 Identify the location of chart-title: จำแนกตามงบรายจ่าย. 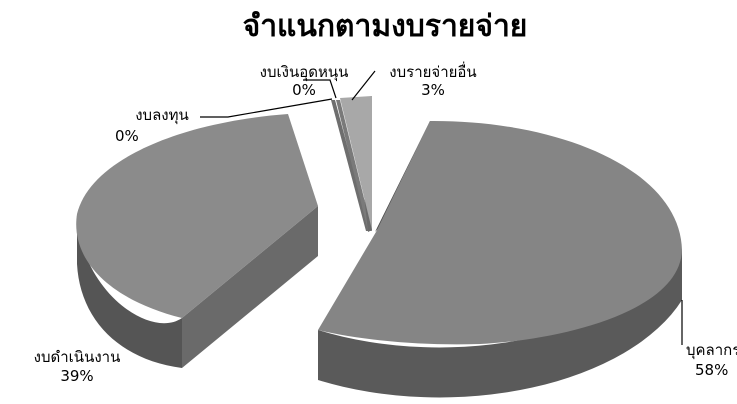
(385, 26).